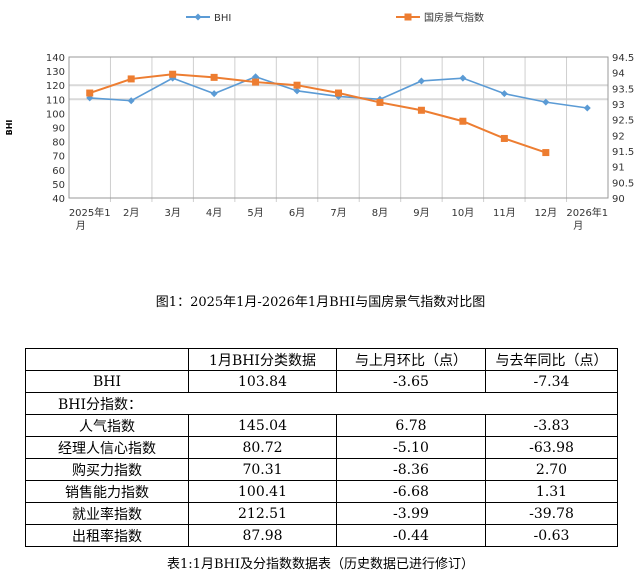 The width and height of the screenshot is (641, 579). What do you see at coordinates (58, 199) in the screenshot?
I see `y-tick-label: 40` at bounding box center [58, 199].